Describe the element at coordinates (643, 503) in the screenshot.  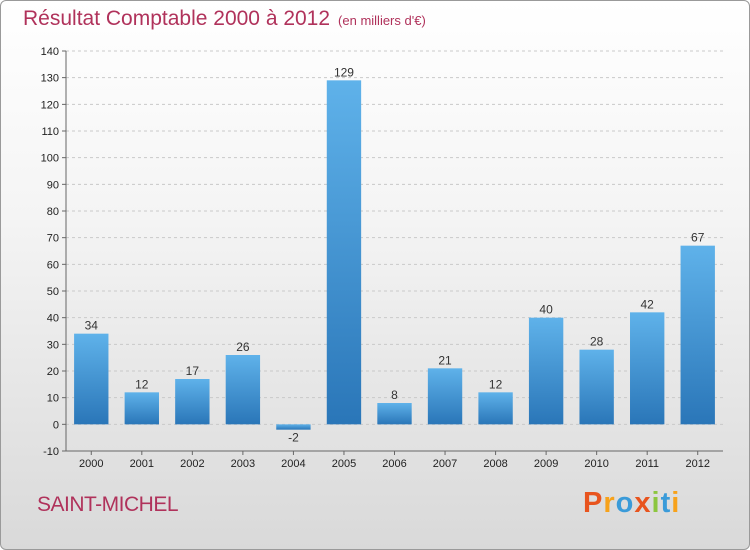
I see `logo-letter: x` at that location.